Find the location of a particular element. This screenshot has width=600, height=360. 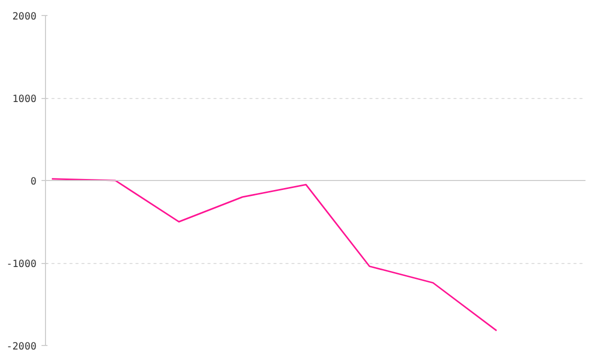

y-tick-label: -2000 is located at coordinates (21, 347).